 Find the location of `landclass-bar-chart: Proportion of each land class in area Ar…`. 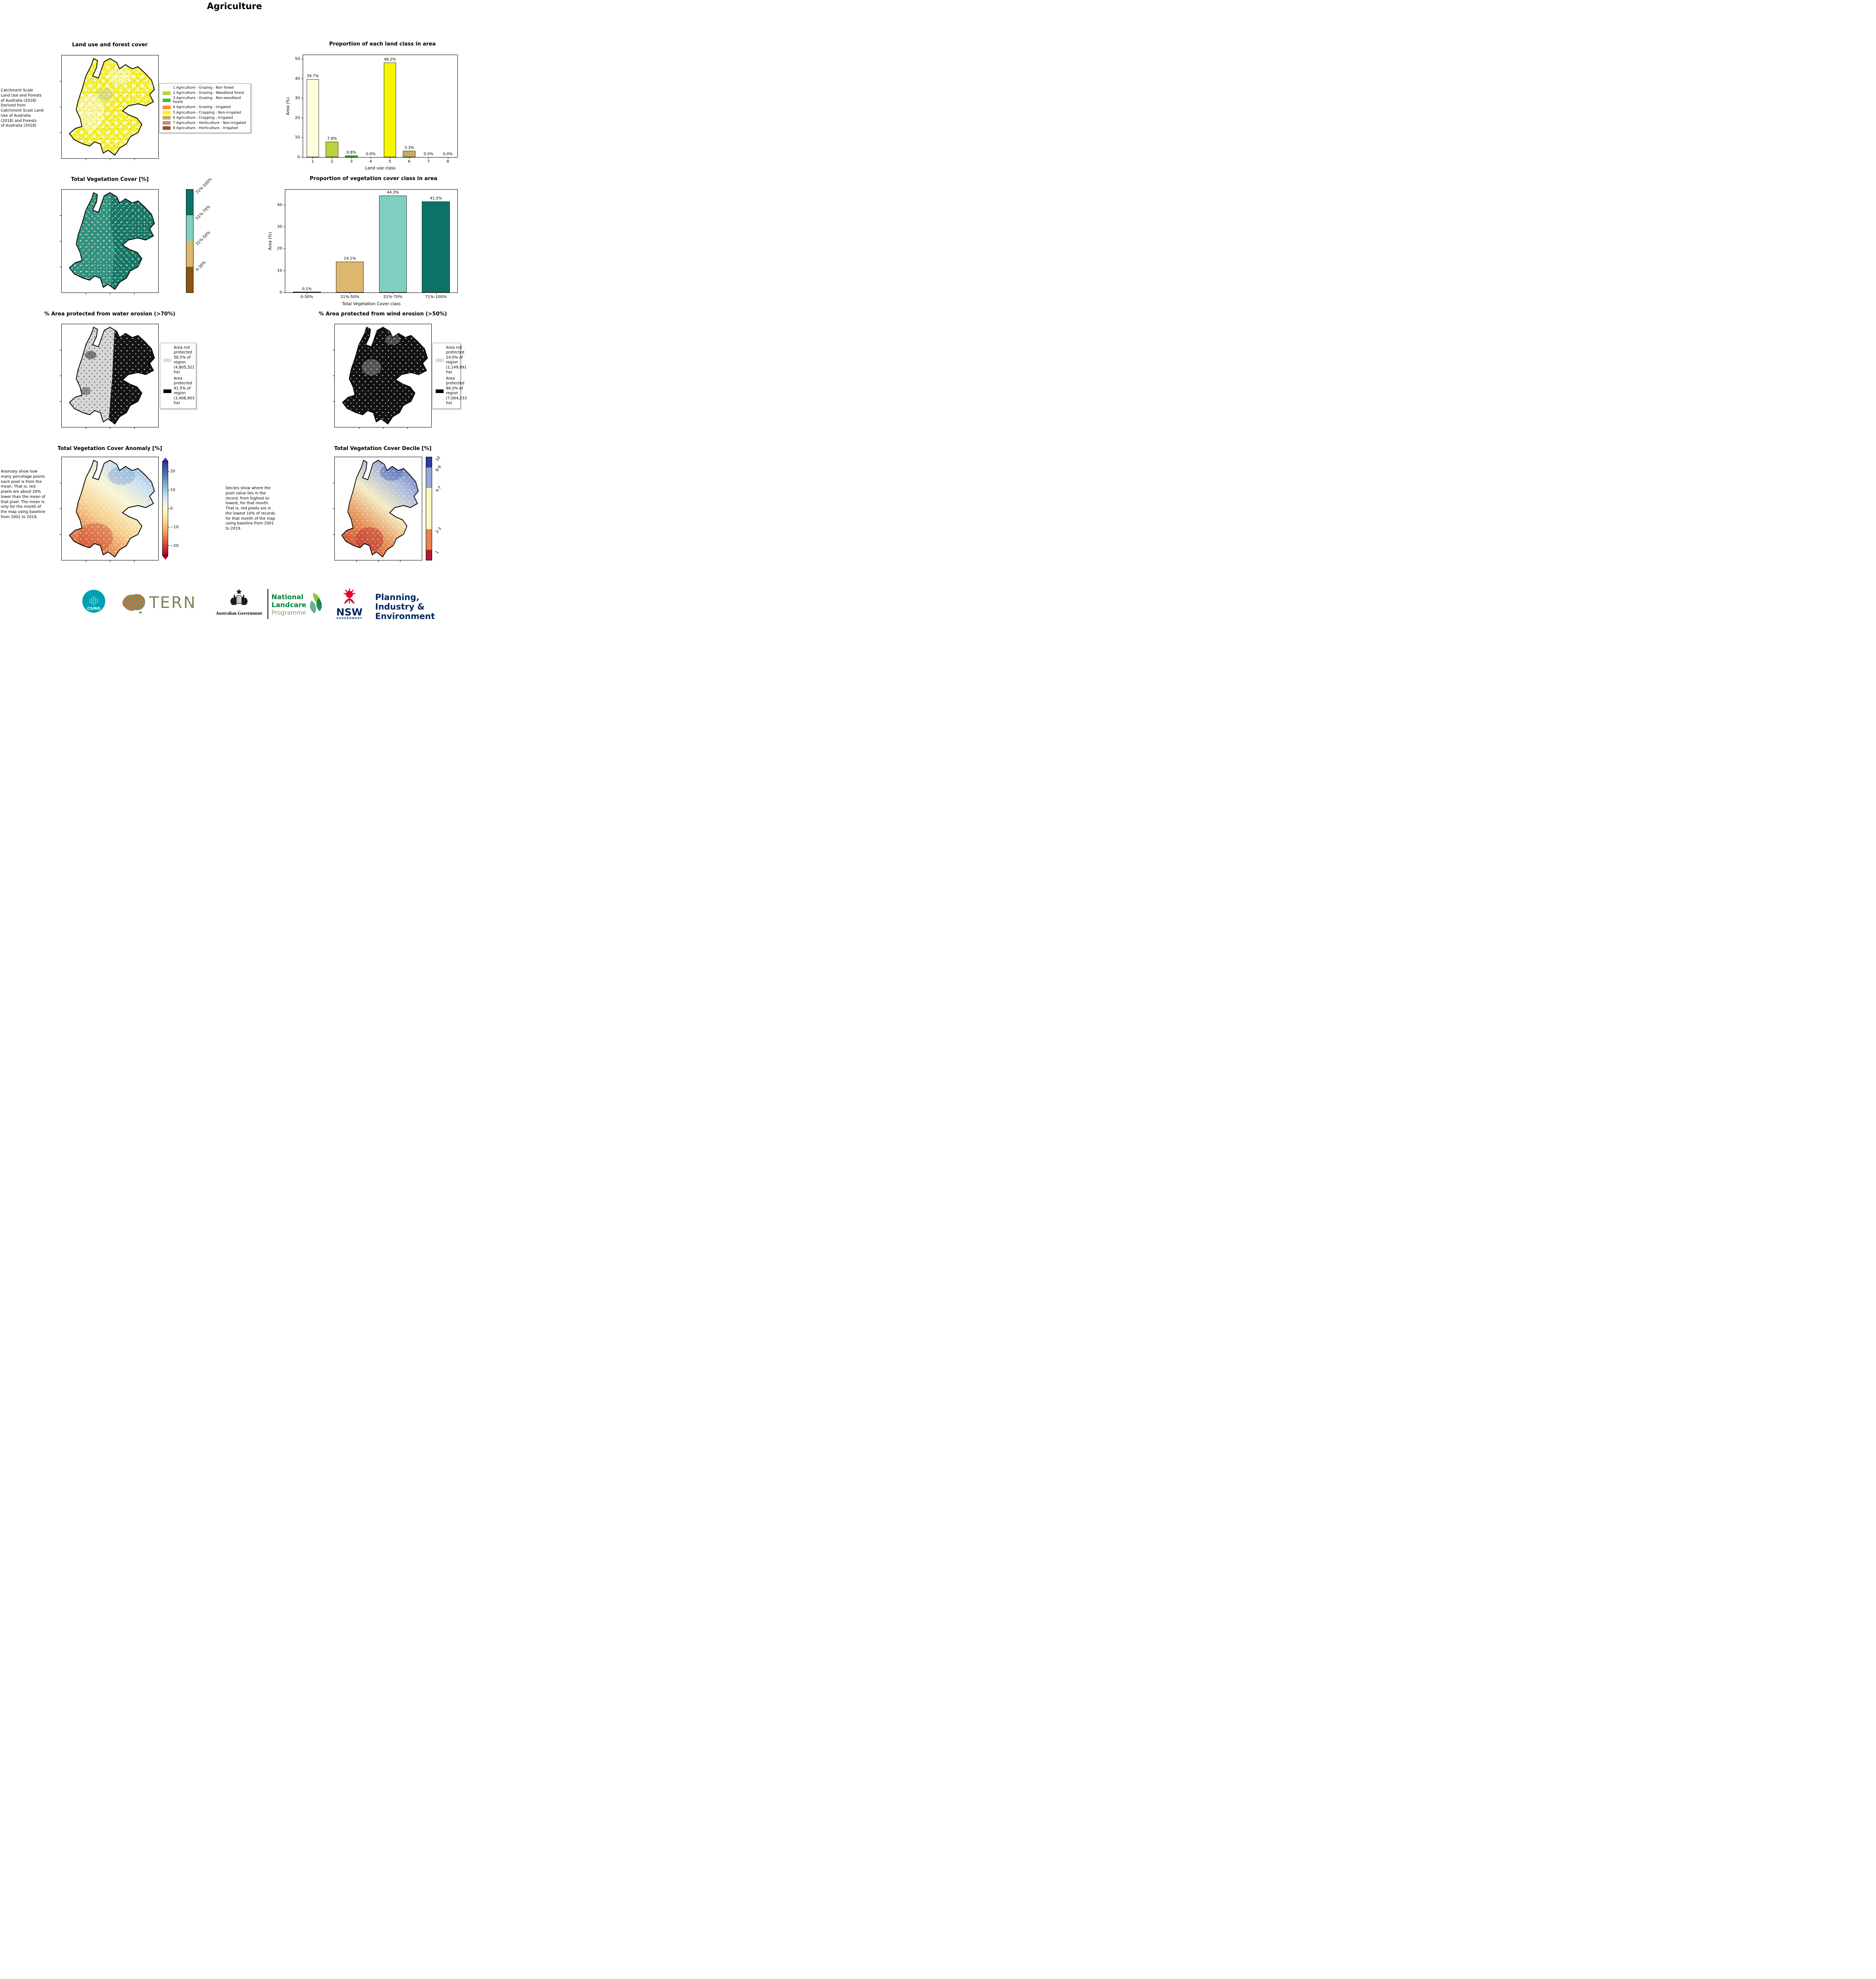

landclass-bar-chart: Proportion of each land class in area Ar… is located at coordinates (372, 108).